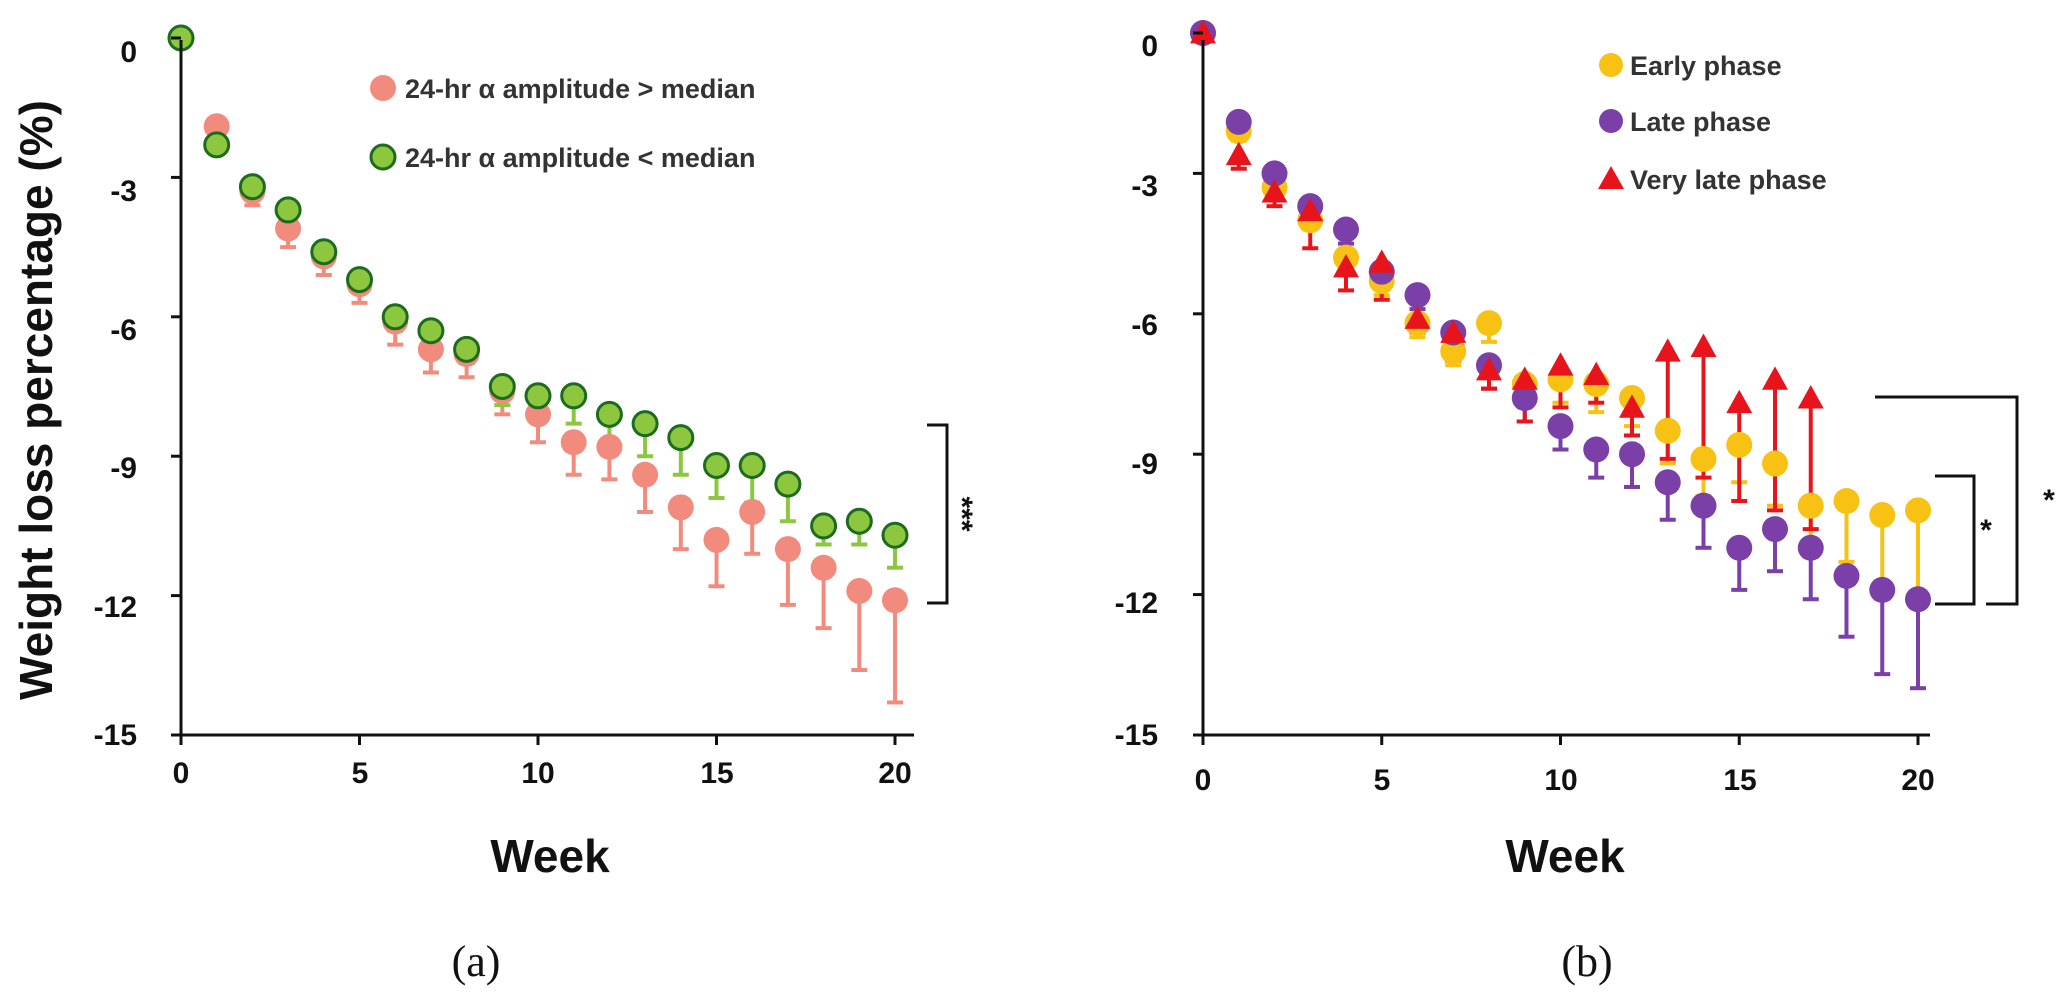  Describe the element at coordinates (1917, 780) in the screenshot. I see `panel-b-x-tick-label: 20` at that location.